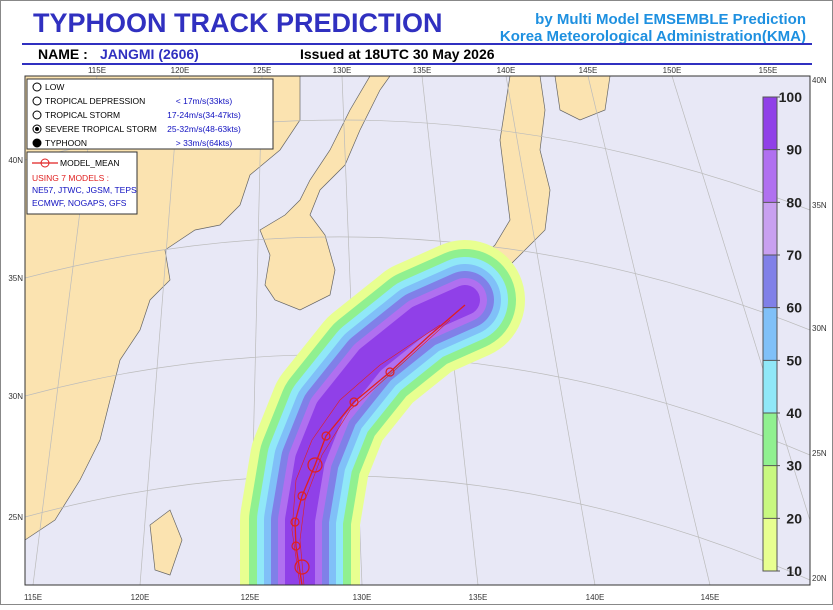  What do you see at coordinates (819, 578) in the screenshot?
I see `lat-label: 20N` at bounding box center [819, 578].